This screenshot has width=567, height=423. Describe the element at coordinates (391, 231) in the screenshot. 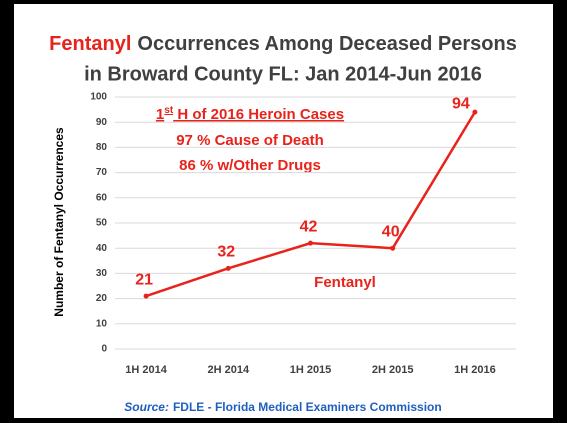

I see `data-label: 40` at that location.